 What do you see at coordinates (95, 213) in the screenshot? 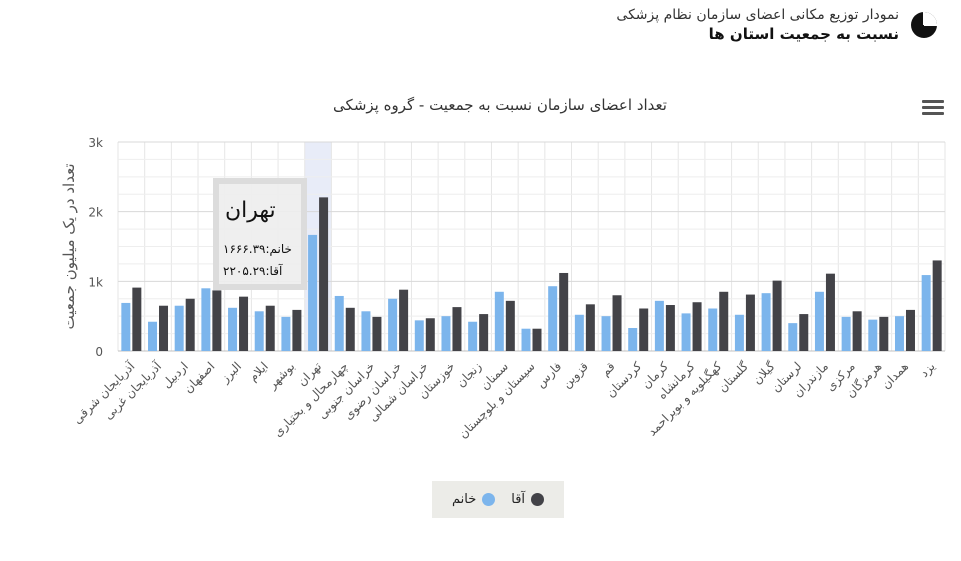
I see `y-tick-label: 2k` at bounding box center [95, 213].